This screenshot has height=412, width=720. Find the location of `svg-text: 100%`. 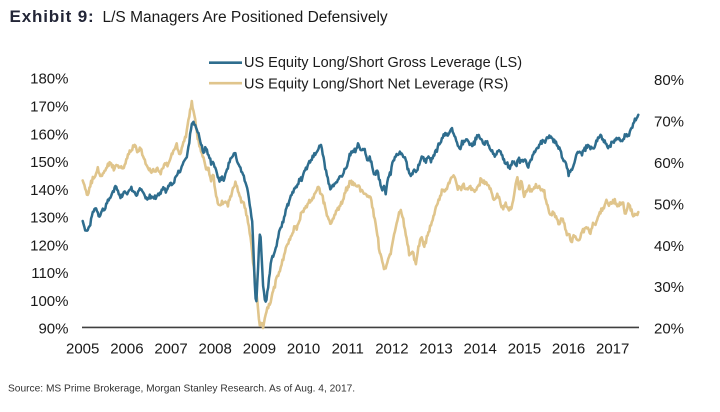

svg-text: 100% is located at coordinates (49, 301).